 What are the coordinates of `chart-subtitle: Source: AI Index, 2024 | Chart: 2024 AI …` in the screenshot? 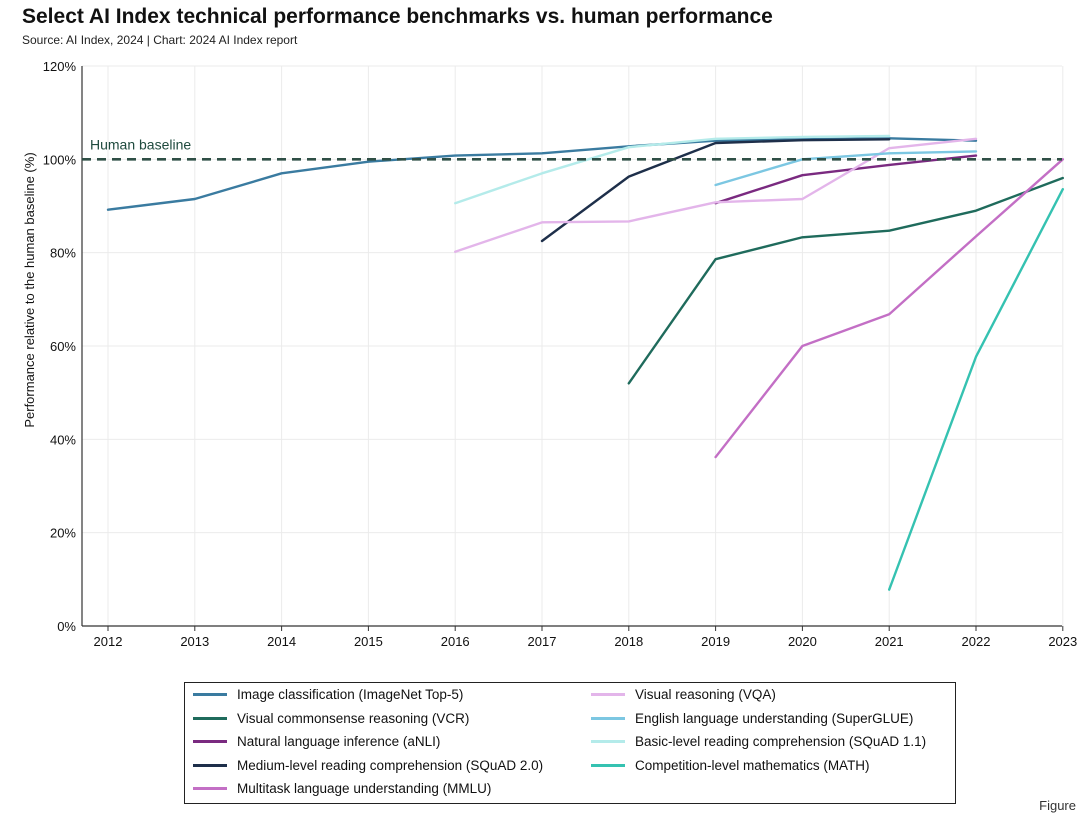 It's located at (160, 40).